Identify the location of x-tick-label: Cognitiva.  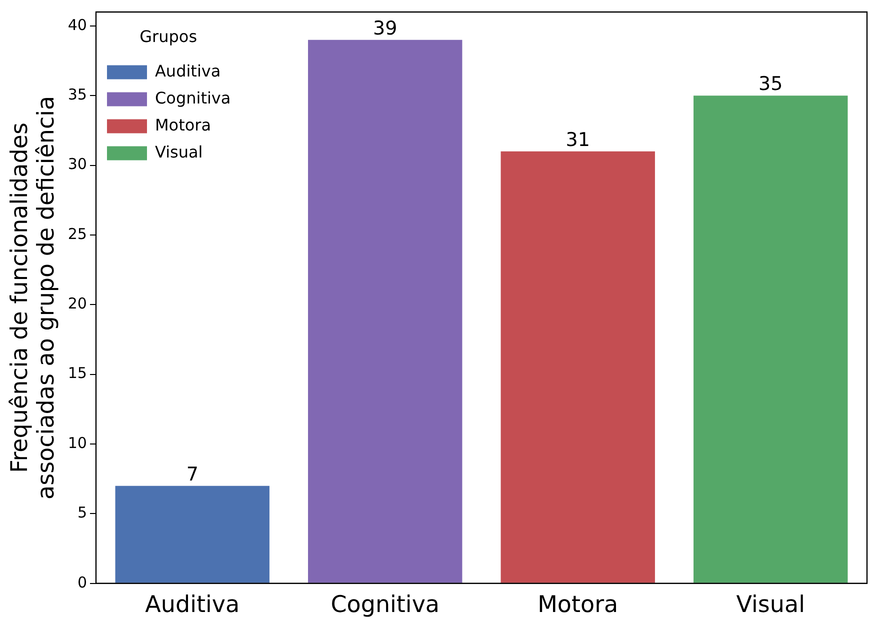
(385, 605).